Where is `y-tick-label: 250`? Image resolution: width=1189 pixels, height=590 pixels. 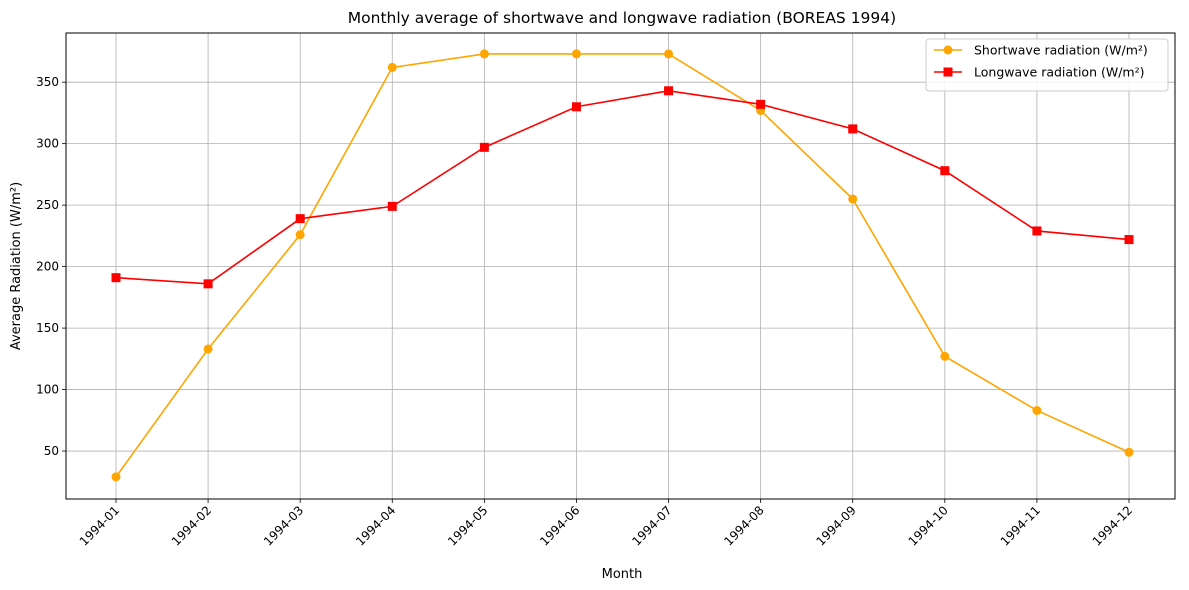 y-tick-label: 250 is located at coordinates (47, 205).